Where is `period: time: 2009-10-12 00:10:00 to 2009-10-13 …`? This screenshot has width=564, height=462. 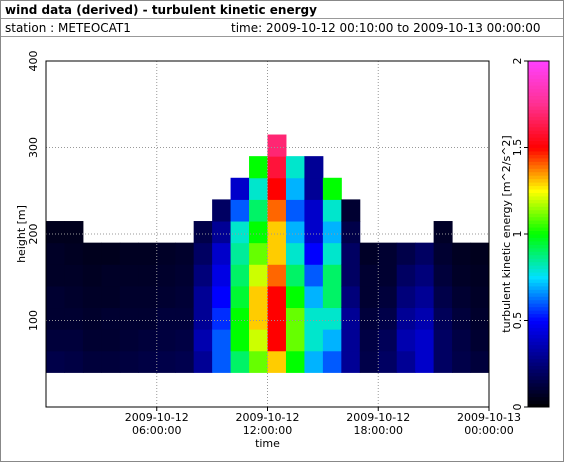 period: time: 2009-10-12 00:10:00 to 2009-10-13 … is located at coordinates (386, 28).